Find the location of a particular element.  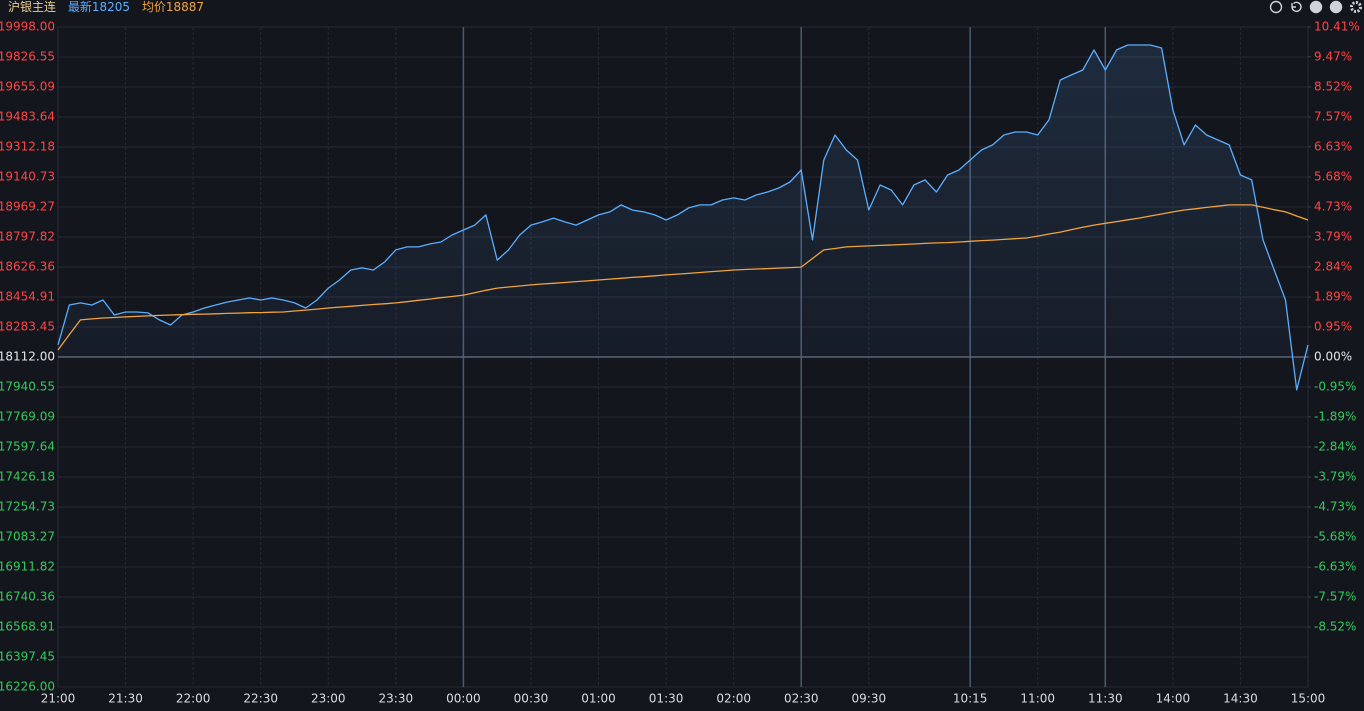

y-tick-label: 19483.64 is located at coordinates (27, 116).